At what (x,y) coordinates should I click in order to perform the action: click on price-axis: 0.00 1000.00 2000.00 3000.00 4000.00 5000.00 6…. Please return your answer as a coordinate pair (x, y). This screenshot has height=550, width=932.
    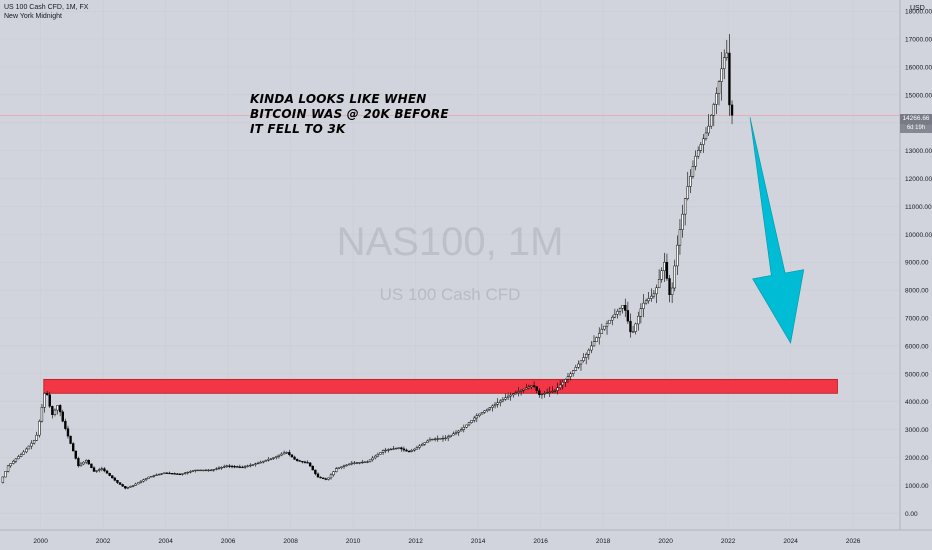
    Looking at the image, I should click on (918, 263).